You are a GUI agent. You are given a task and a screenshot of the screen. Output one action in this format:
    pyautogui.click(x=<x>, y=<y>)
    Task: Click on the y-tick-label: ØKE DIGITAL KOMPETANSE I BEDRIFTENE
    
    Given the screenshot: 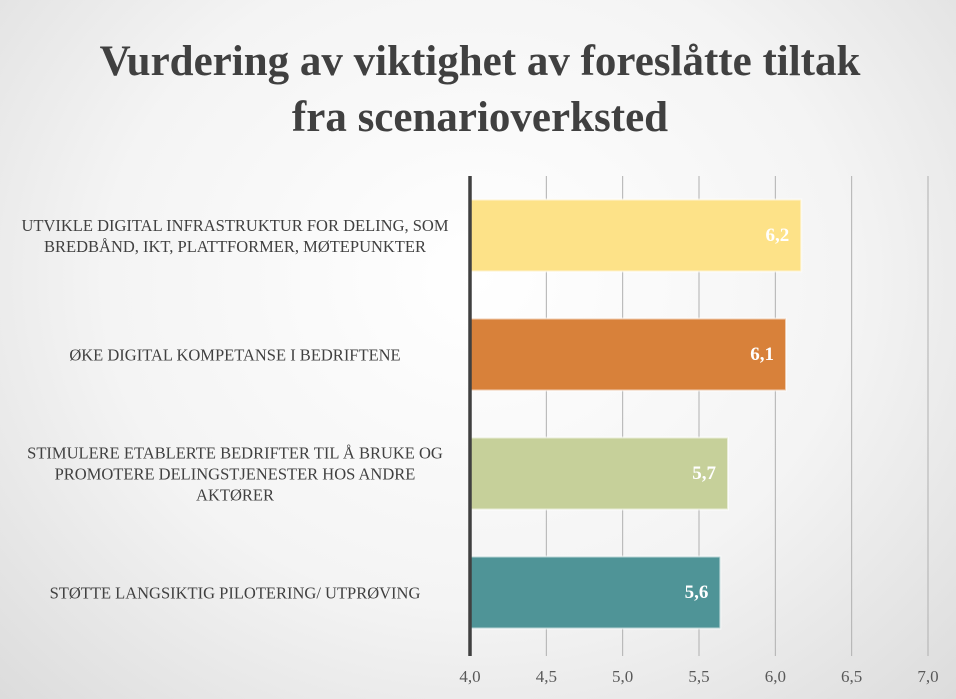 What is the action you would take?
    pyautogui.click(x=235, y=354)
    